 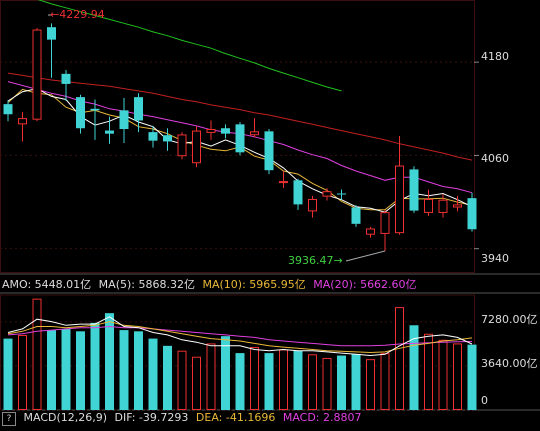 What do you see at coordinates (254, 284) in the screenshot?
I see `amo-ma10-value: MA(10): 5965.95亿` at bounding box center [254, 284].